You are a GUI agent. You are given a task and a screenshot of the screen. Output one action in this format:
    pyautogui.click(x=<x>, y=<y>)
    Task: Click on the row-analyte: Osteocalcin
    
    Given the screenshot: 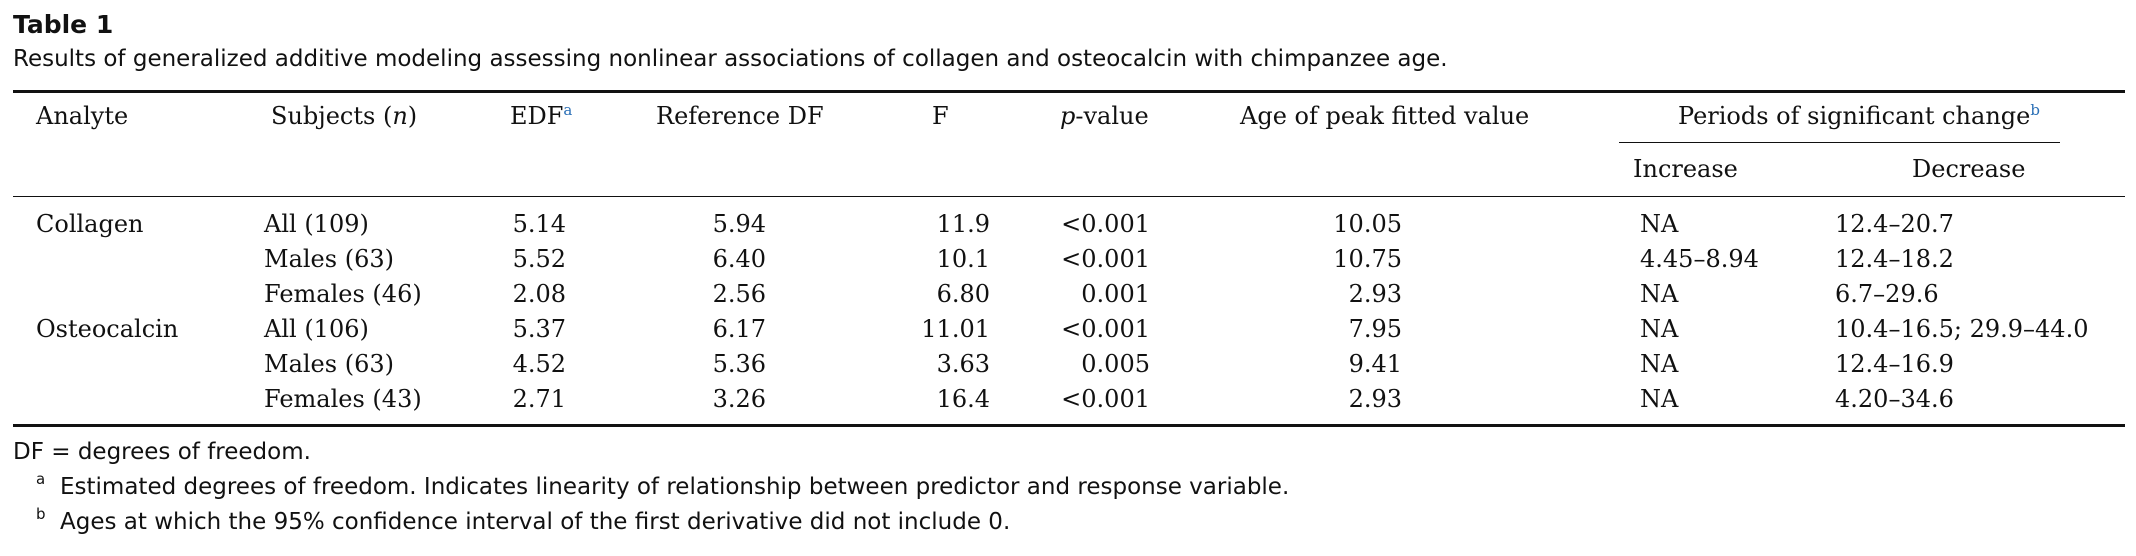 What is the action you would take?
    pyautogui.click(x=107, y=329)
    